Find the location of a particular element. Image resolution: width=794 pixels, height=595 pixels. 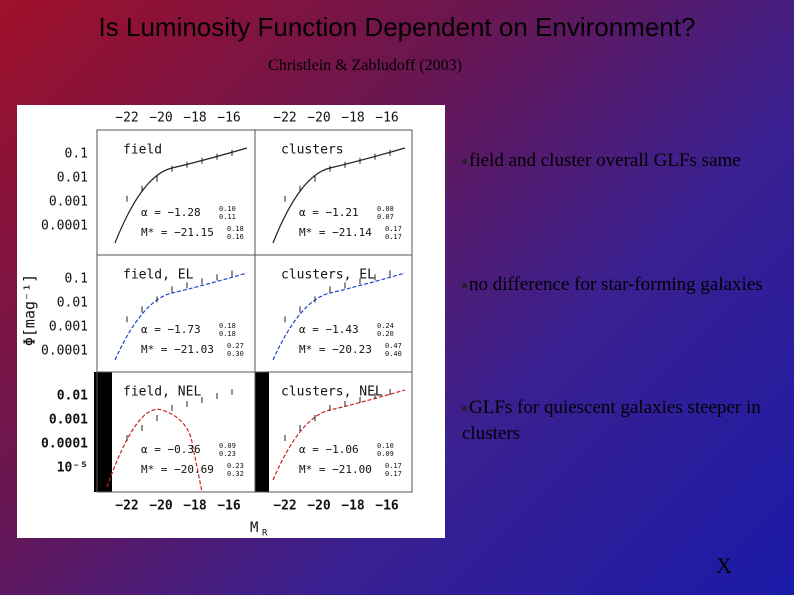

fit-alpha-up: 0.08 is located at coordinates (385, 209).